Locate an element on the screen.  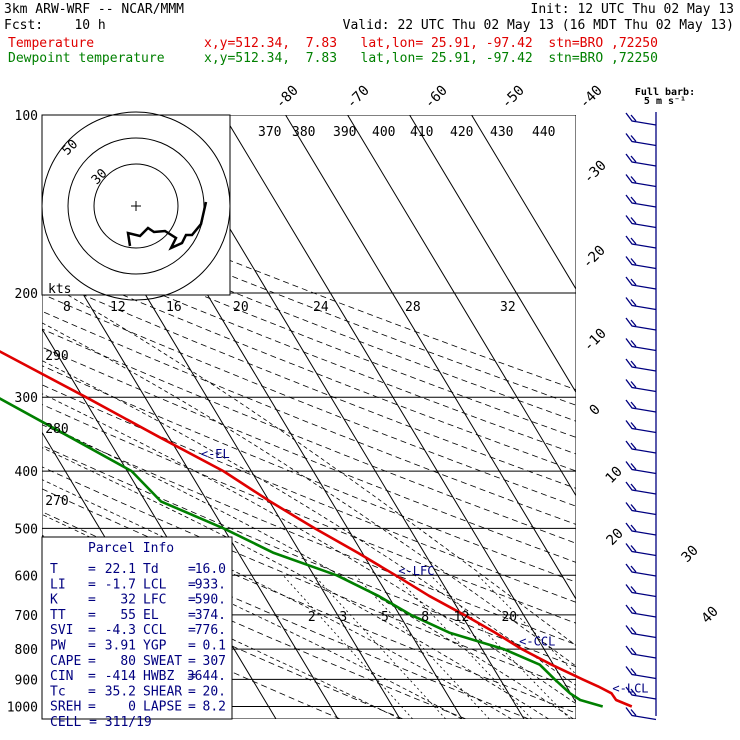
parcel-info-value: 0.1 is located at coordinates (214, 646).